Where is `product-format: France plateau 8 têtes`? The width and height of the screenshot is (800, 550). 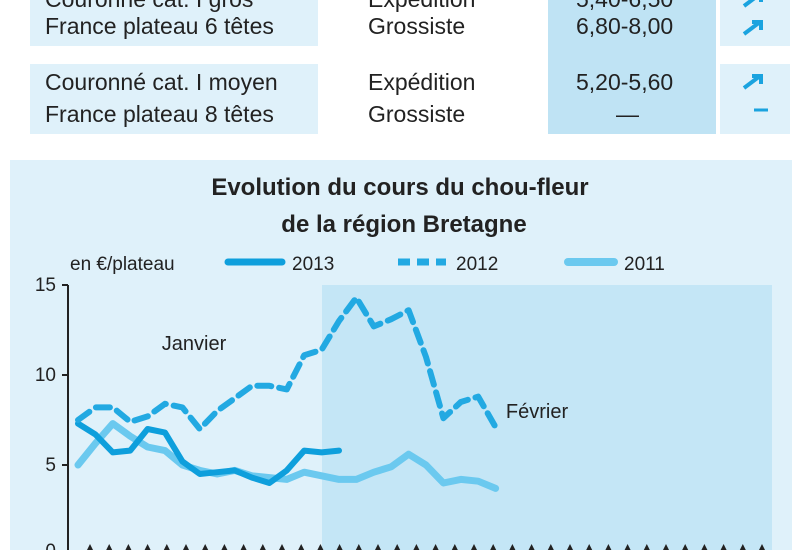 product-format: France plateau 8 têtes is located at coordinates (159, 114).